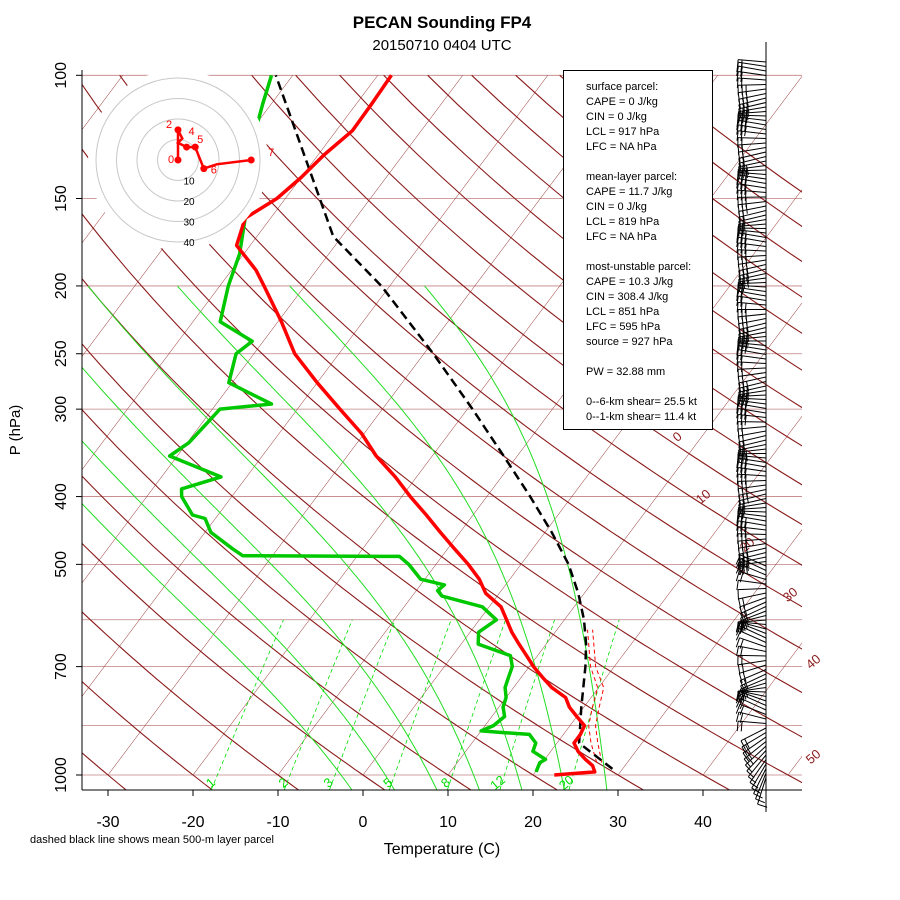  What do you see at coordinates (629, 342) in the screenshot?
I see `most-unstable-source: source = 927 hPa` at bounding box center [629, 342].